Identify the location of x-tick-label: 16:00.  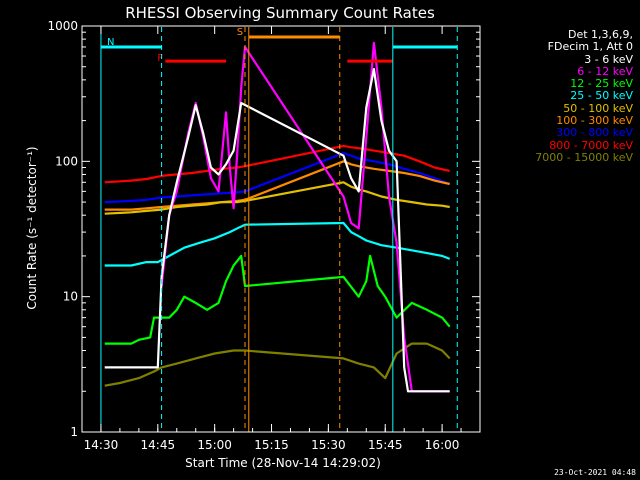
(442, 445).